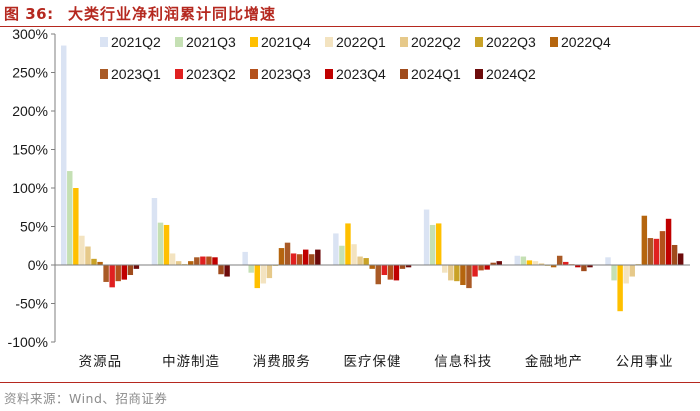 Image resolution: width=700 pixels, height=411 pixels. I want to click on legend-label: 2023Q1, so click(136, 74).